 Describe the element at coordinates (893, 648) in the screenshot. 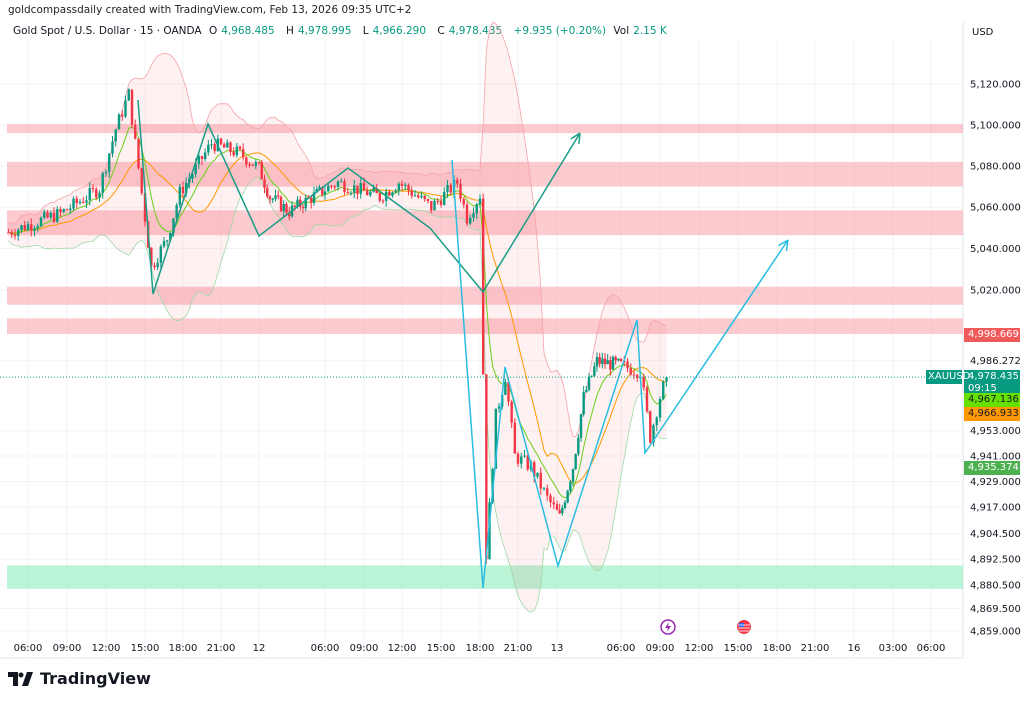

I see `time-tick-label: 03:00` at that location.